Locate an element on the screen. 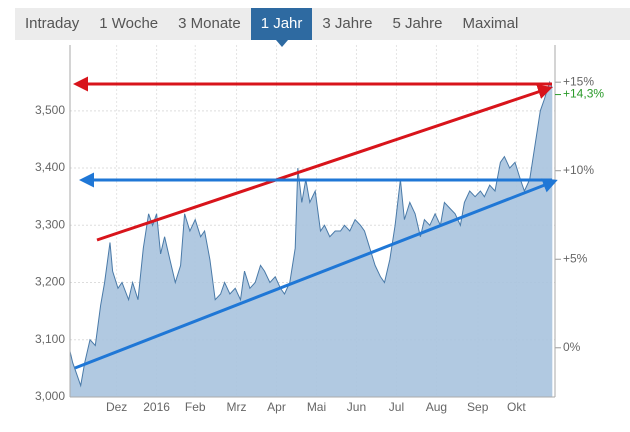  tab: 1 Jahr is located at coordinates (281, 27).